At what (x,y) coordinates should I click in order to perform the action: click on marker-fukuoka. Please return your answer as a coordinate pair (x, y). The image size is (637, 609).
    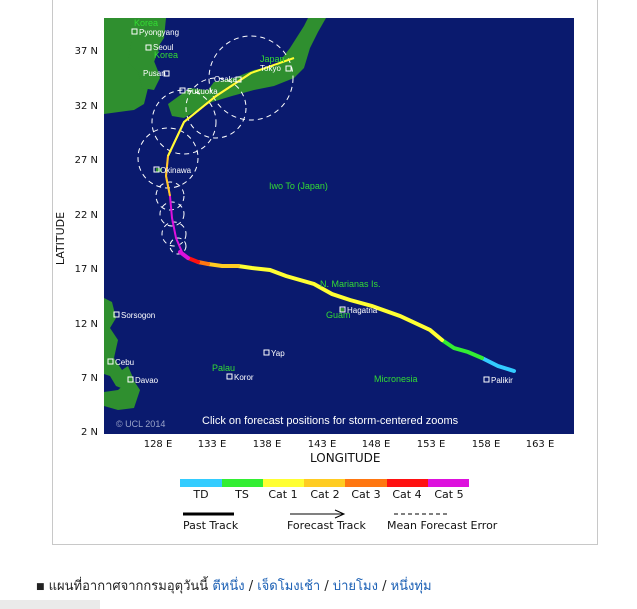
    Looking at the image, I should click on (182, 90).